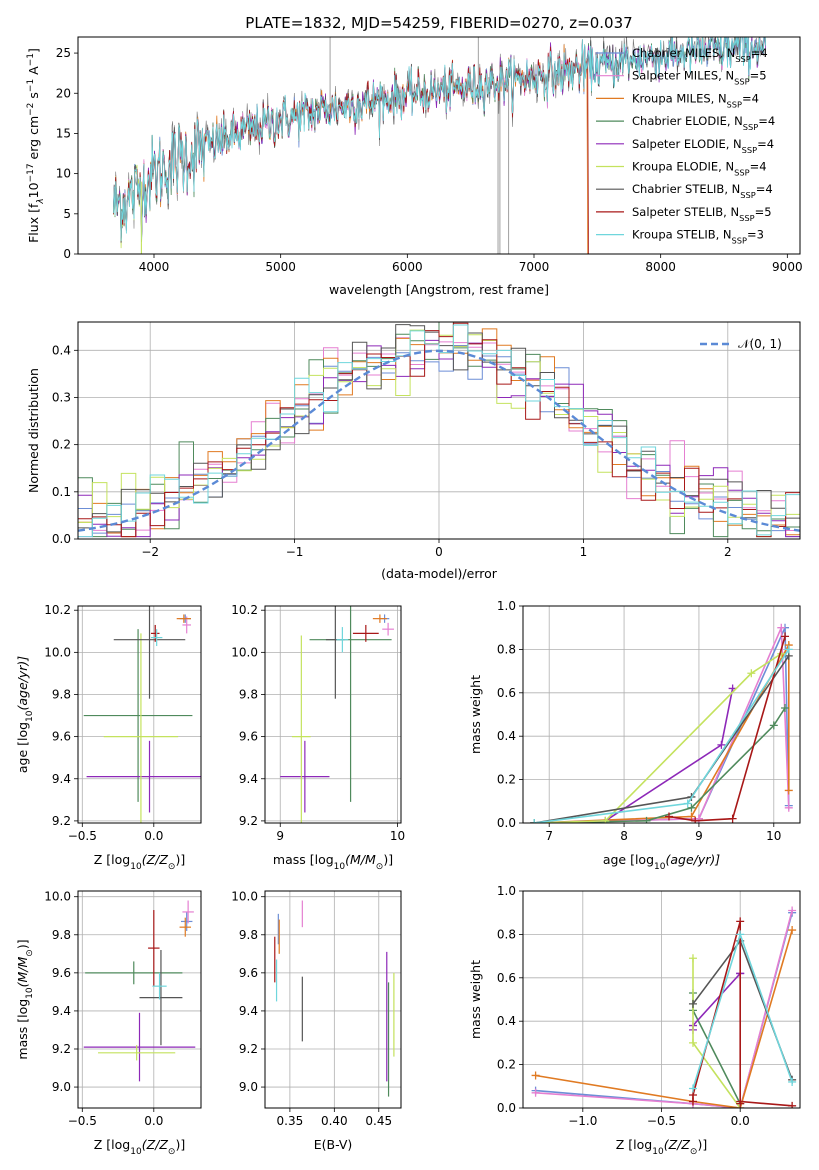 This screenshot has width=819, height=1170. I want to click on weight-line-salpeter-stelib, so click(727, 729).